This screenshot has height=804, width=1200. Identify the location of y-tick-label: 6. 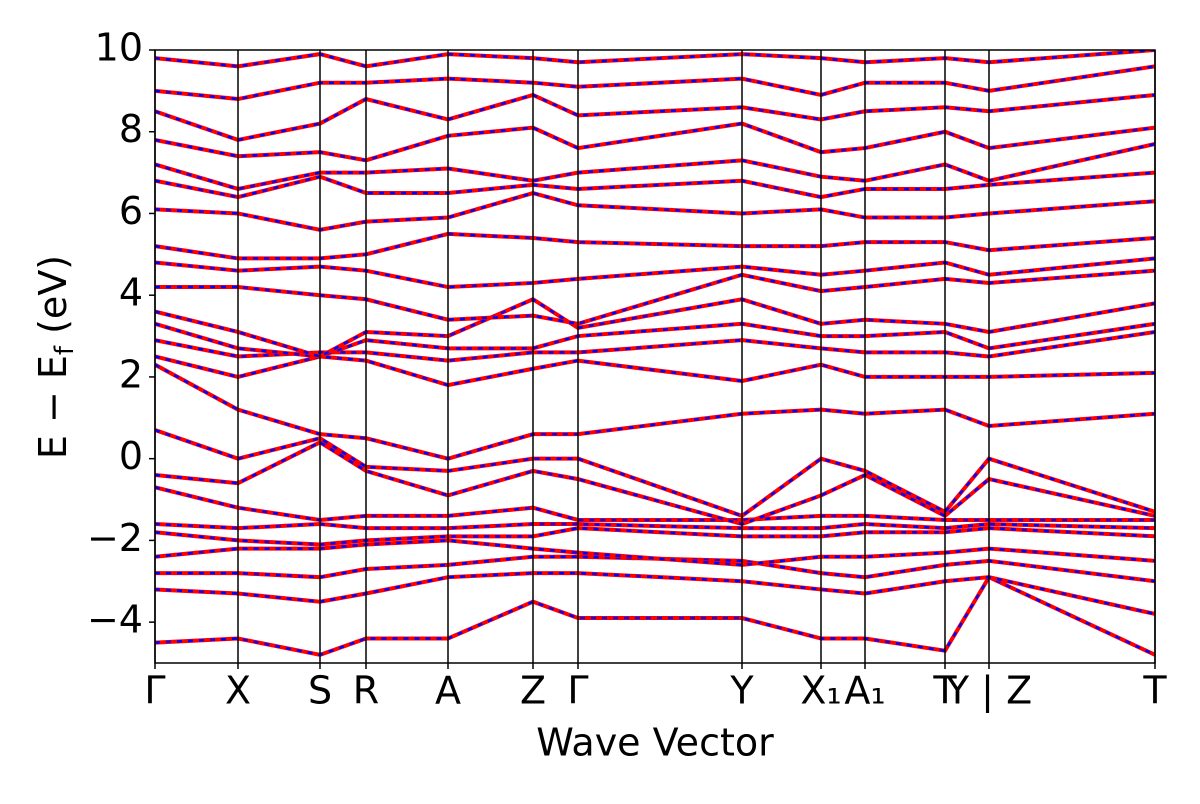
(131, 211).